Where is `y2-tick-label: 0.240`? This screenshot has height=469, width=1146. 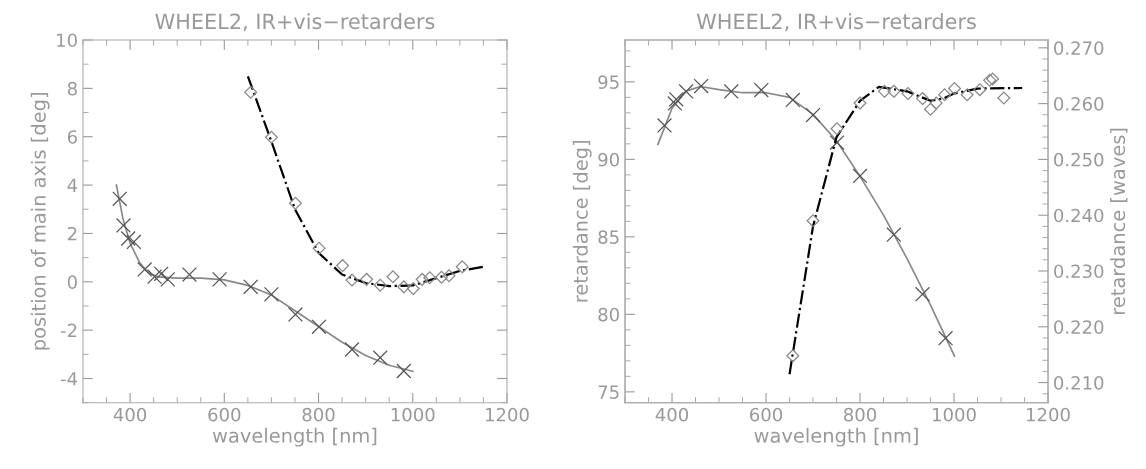
y2-tick-label: 0.240 is located at coordinates (1079, 215).